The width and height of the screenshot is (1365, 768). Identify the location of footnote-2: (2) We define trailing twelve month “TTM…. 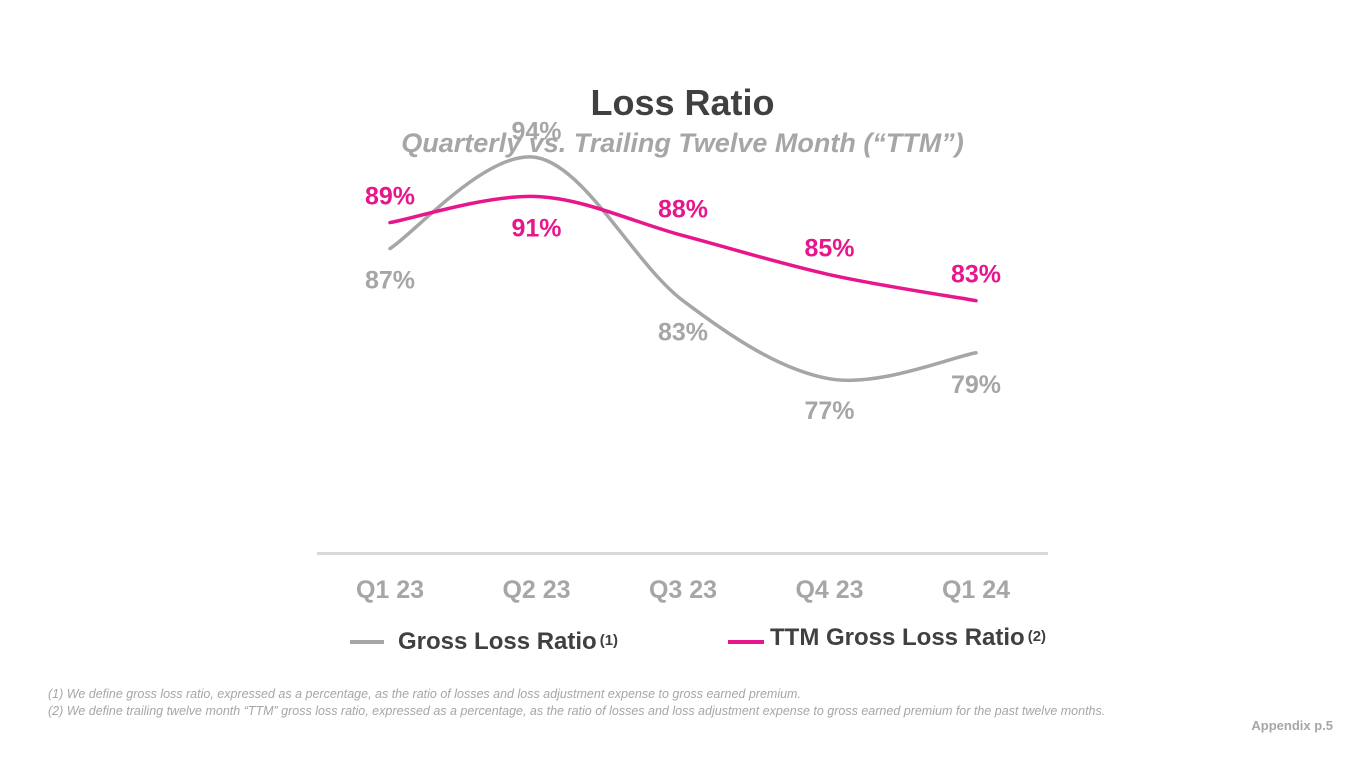
(577, 711).